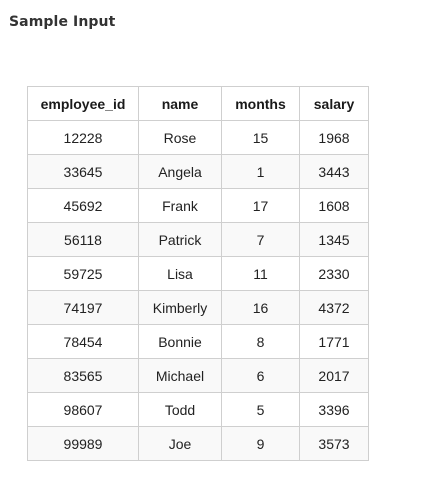  Describe the element at coordinates (180, 205) in the screenshot. I see `cell-name: Frank` at that location.